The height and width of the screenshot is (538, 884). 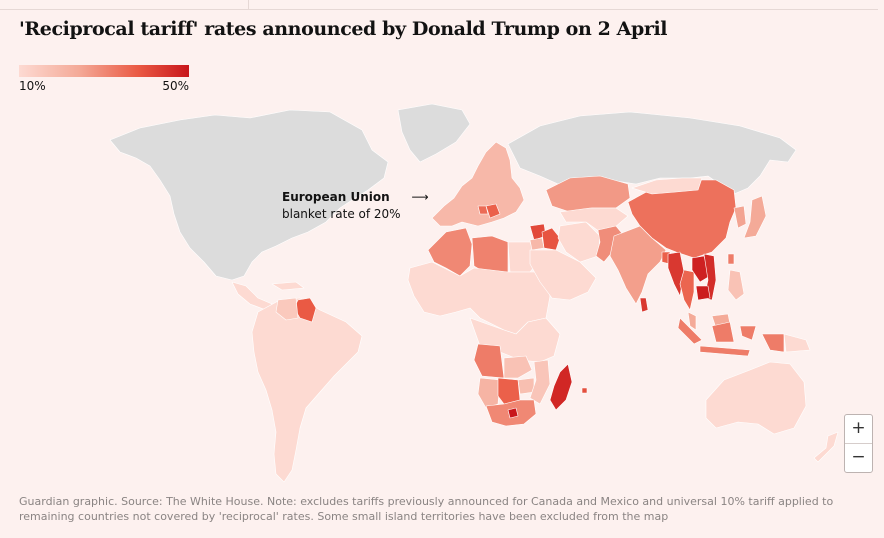 I want to click on region-jordan, so click(x=537, y=244).